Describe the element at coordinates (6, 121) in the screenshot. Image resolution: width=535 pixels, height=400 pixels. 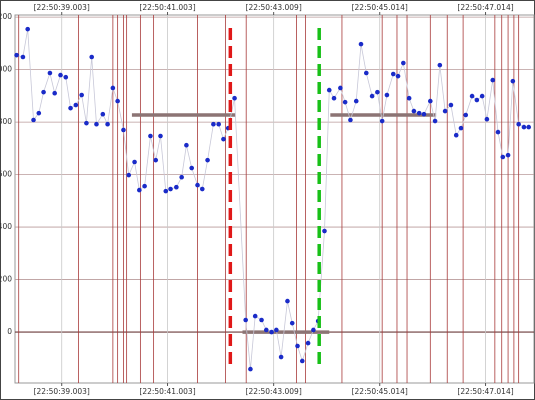
I see `y-tick-label: 800` at that location.